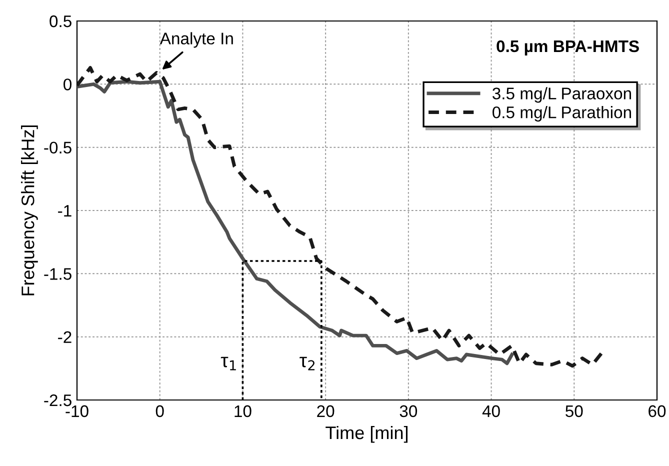 The height and width of the screenshot is (466, 669). I want to click on x-tick-label: -10, so click(77, 411).